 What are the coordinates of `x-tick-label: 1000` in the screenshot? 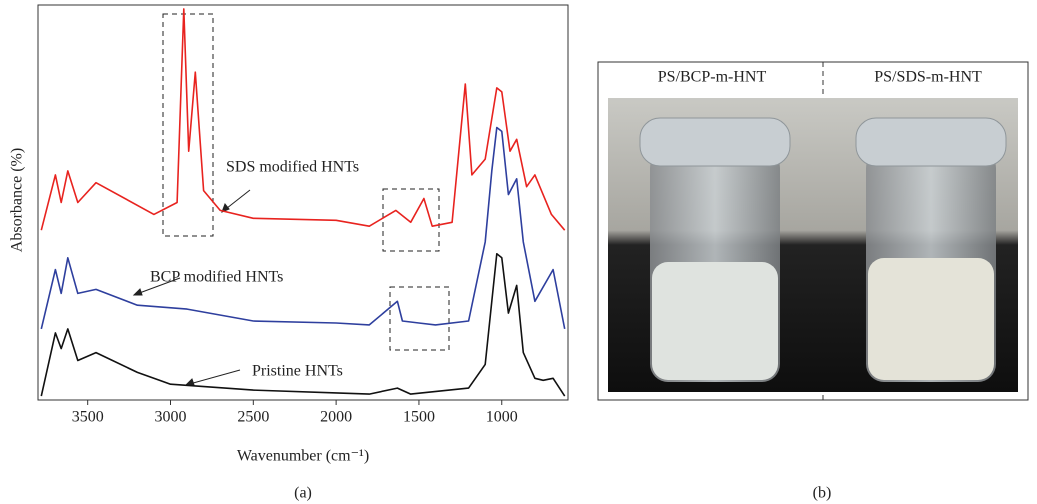 It's located at (502, 417).